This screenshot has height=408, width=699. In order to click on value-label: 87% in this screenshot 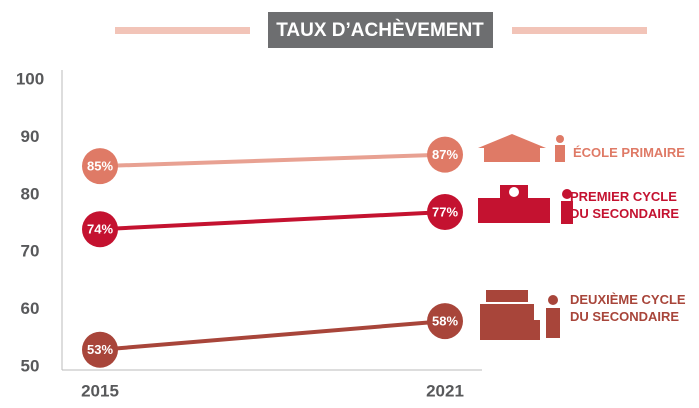, I will do `click(445, 154)`.